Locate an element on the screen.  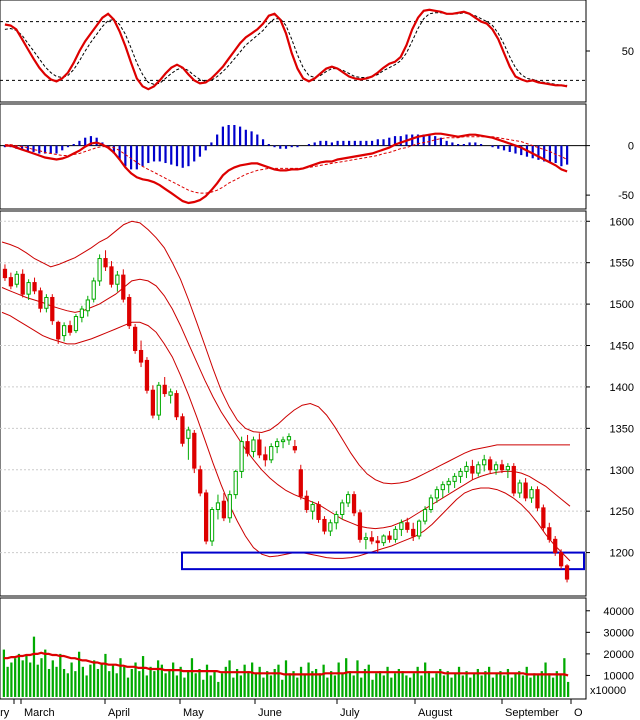
oscillator-plot: 50 is located at coordinates (317, 49).